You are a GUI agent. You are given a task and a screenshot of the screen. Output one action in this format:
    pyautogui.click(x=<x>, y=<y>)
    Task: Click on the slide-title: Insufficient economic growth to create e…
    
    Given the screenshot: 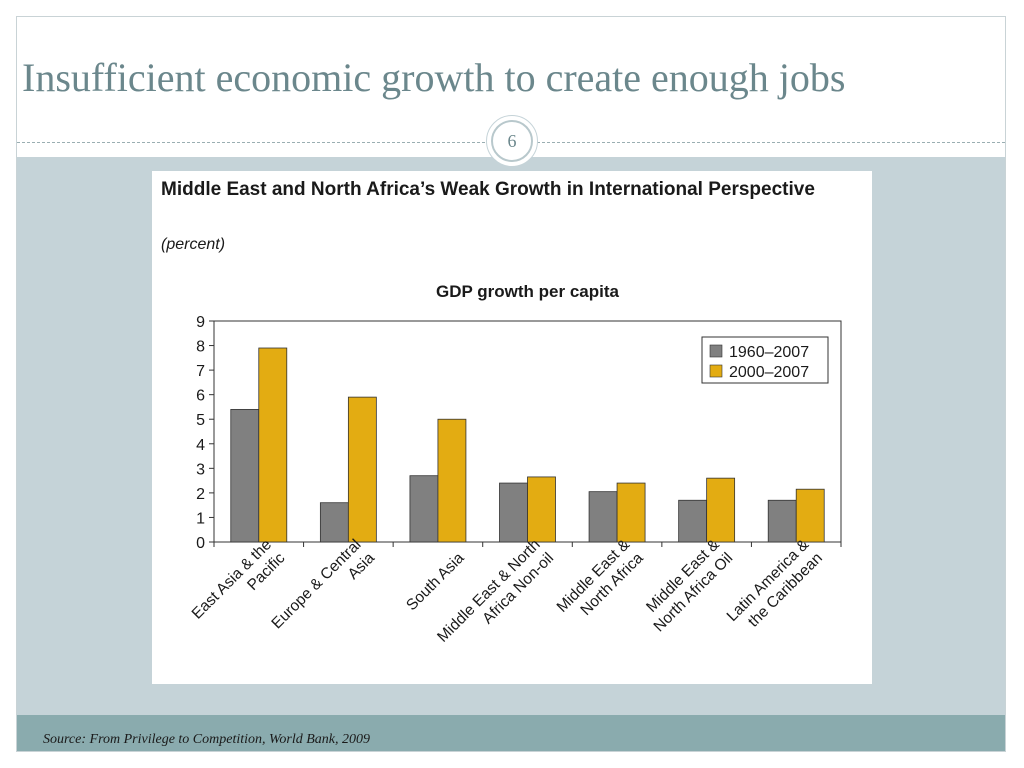 What is the action you would take?
    pyautogui.click(x=434, y=77)
    